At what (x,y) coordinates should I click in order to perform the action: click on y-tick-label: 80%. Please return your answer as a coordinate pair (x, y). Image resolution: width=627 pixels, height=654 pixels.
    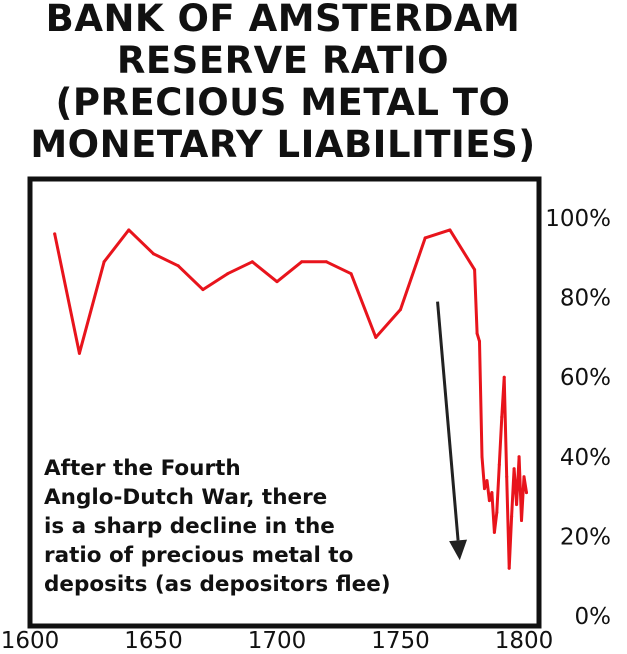
    Looking at the image, I should click on (585, 299).